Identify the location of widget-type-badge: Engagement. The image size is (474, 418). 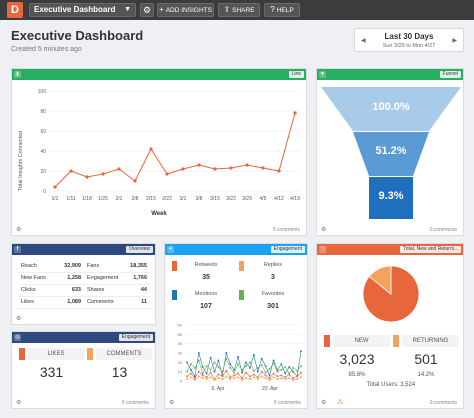
(135, 337).